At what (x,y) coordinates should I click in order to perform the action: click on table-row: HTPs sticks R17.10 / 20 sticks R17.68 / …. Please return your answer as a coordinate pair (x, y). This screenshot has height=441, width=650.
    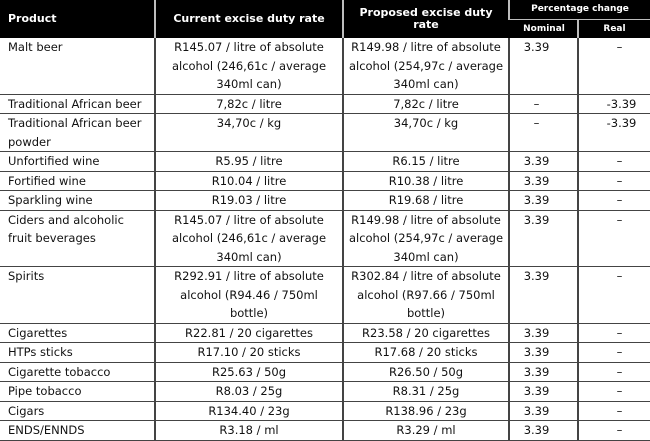
    Looking at the image, I should click on (325, 352).